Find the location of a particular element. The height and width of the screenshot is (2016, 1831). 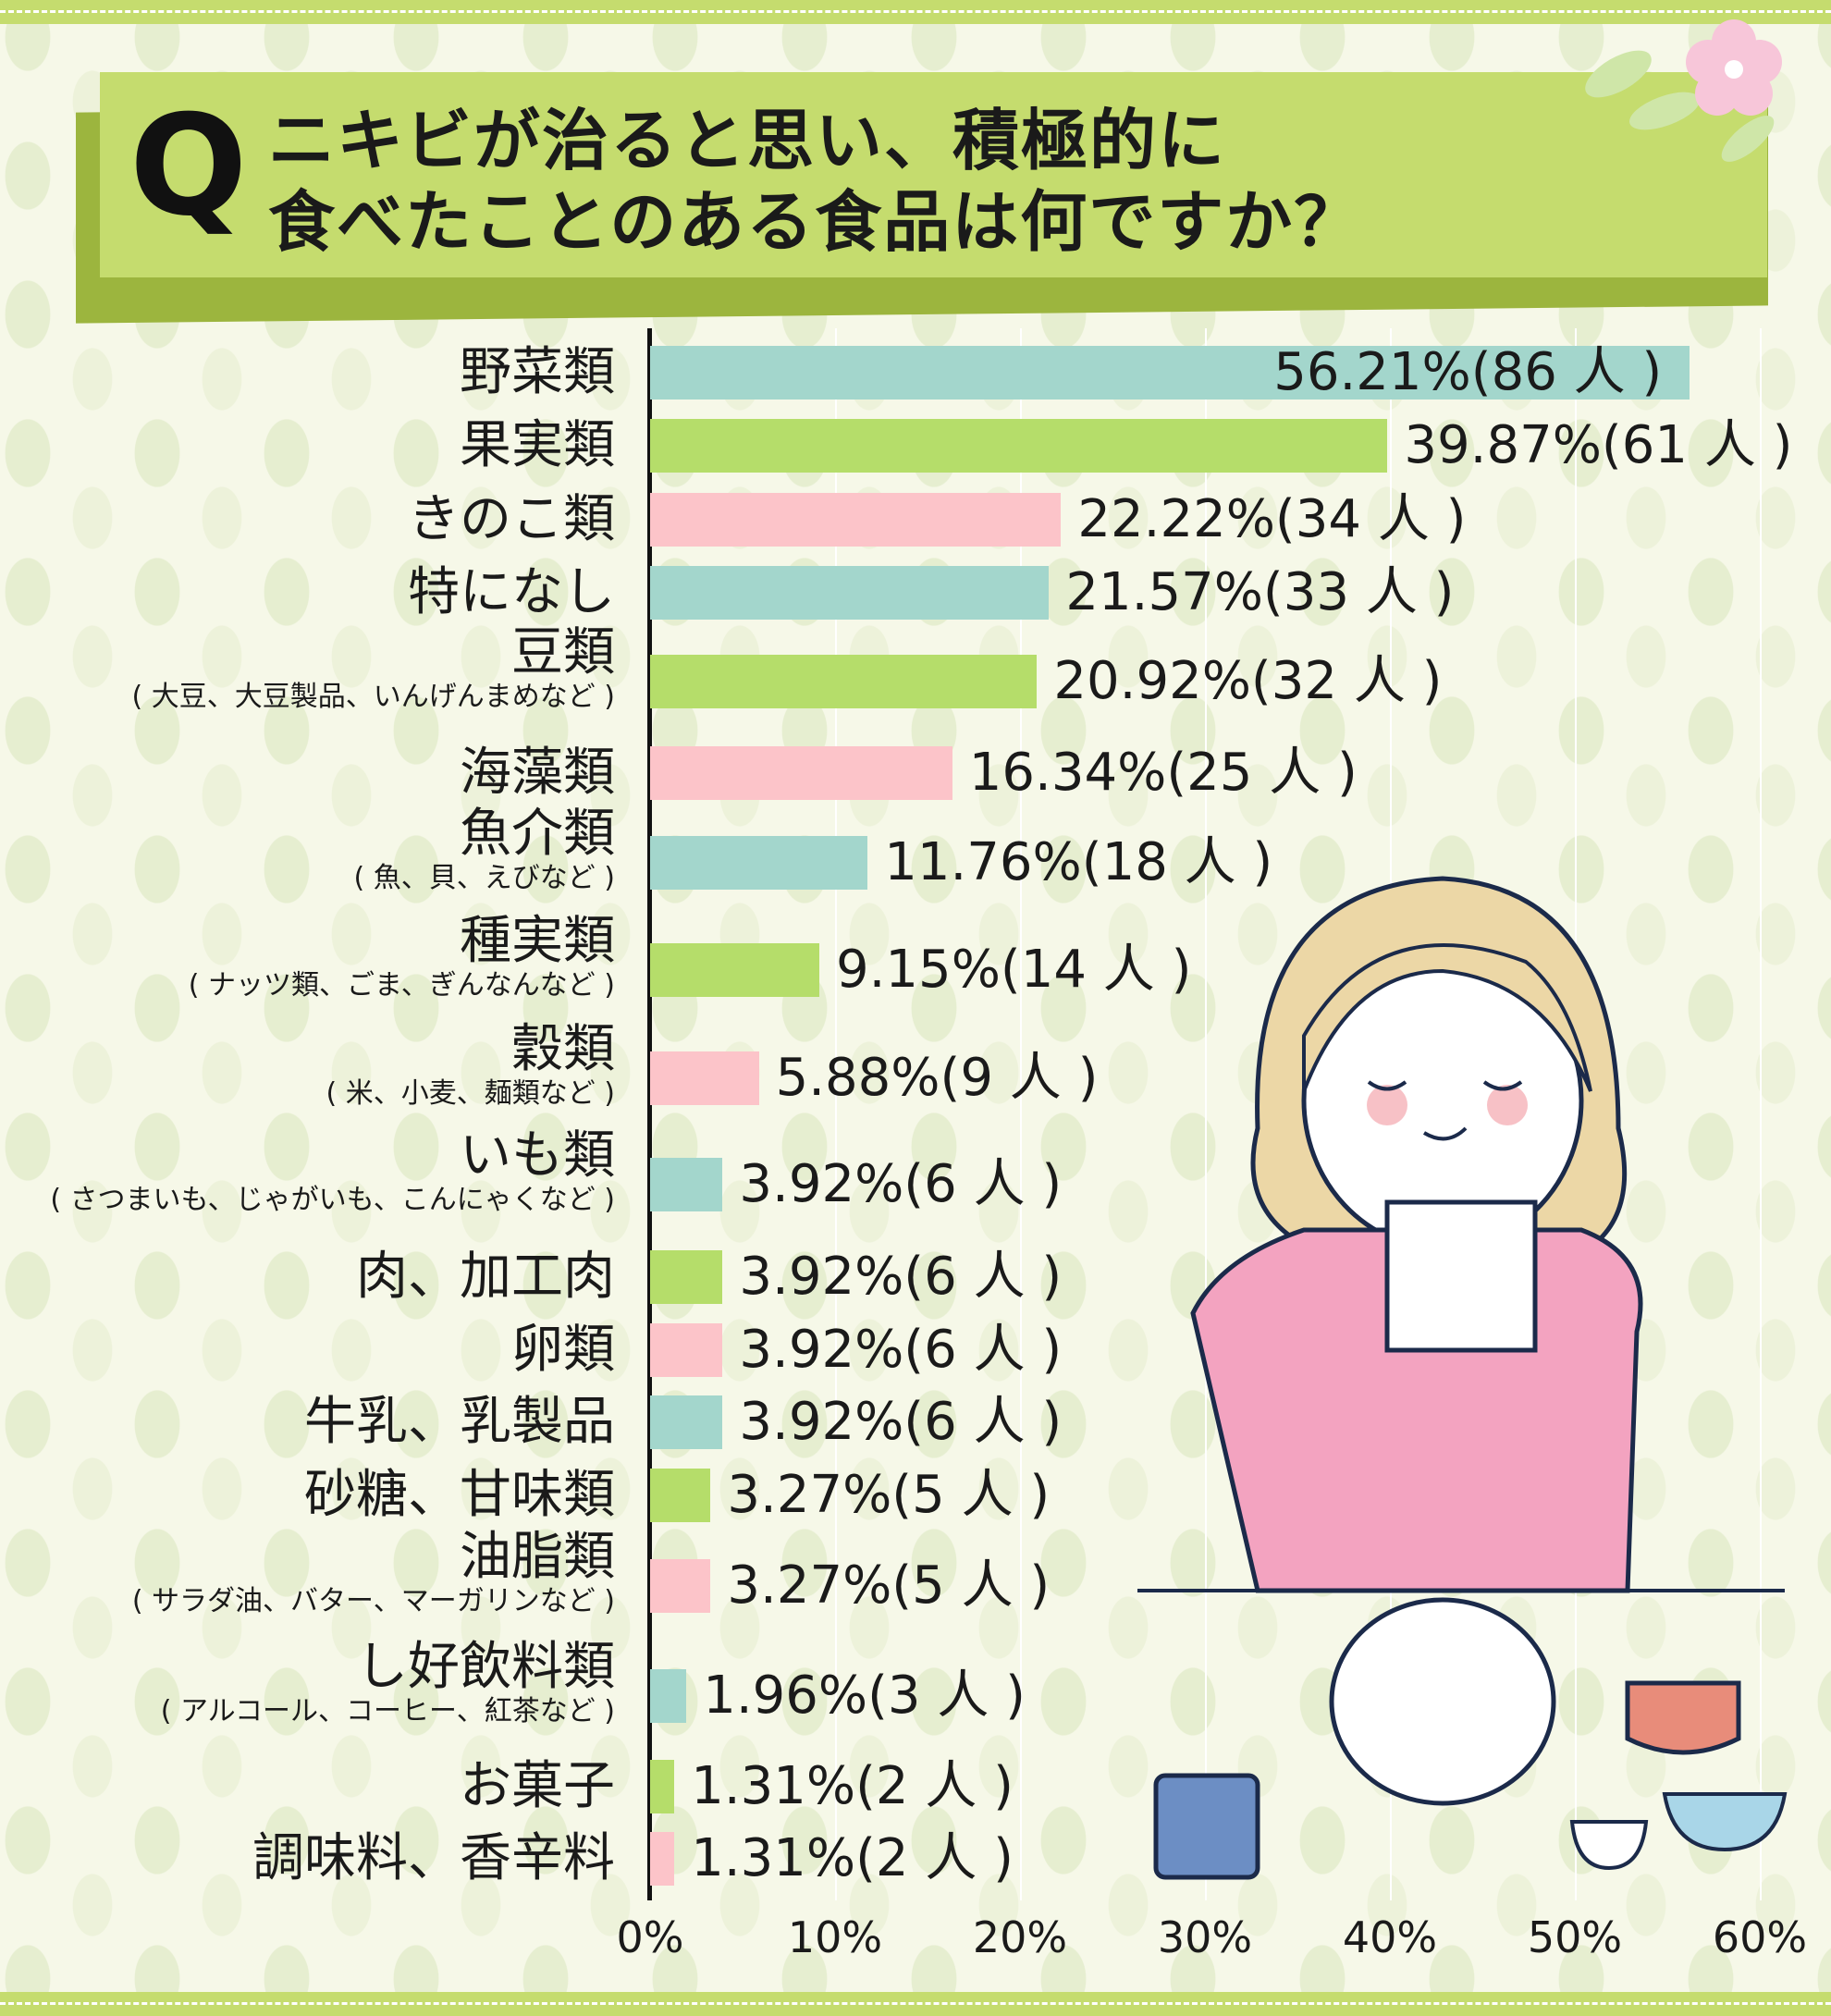

category-name: 果実類 is located at coordinates (537, 445).